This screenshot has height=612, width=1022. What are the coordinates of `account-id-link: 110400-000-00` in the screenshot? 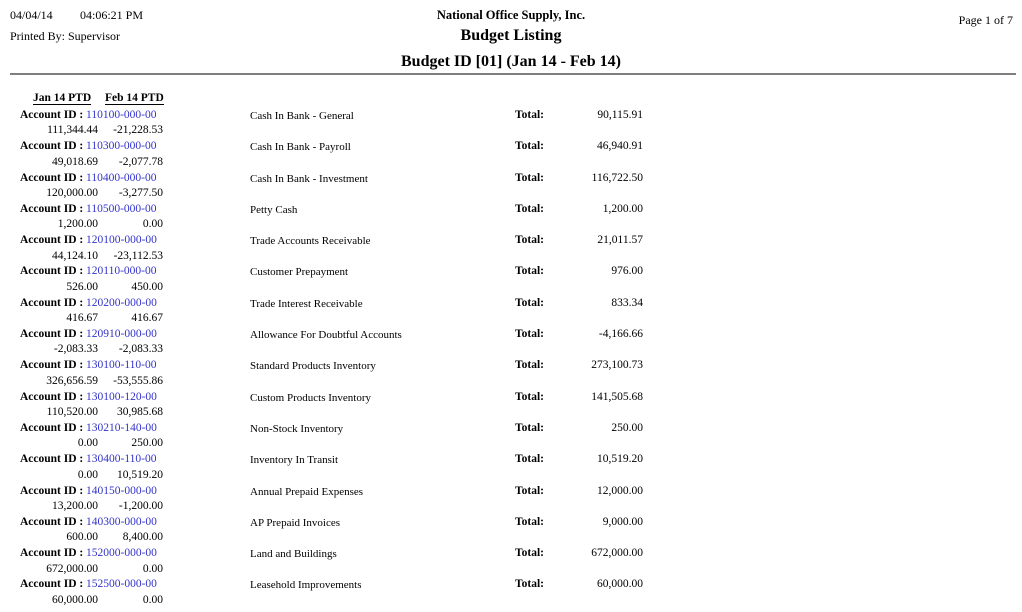 It's located at (121, 177).